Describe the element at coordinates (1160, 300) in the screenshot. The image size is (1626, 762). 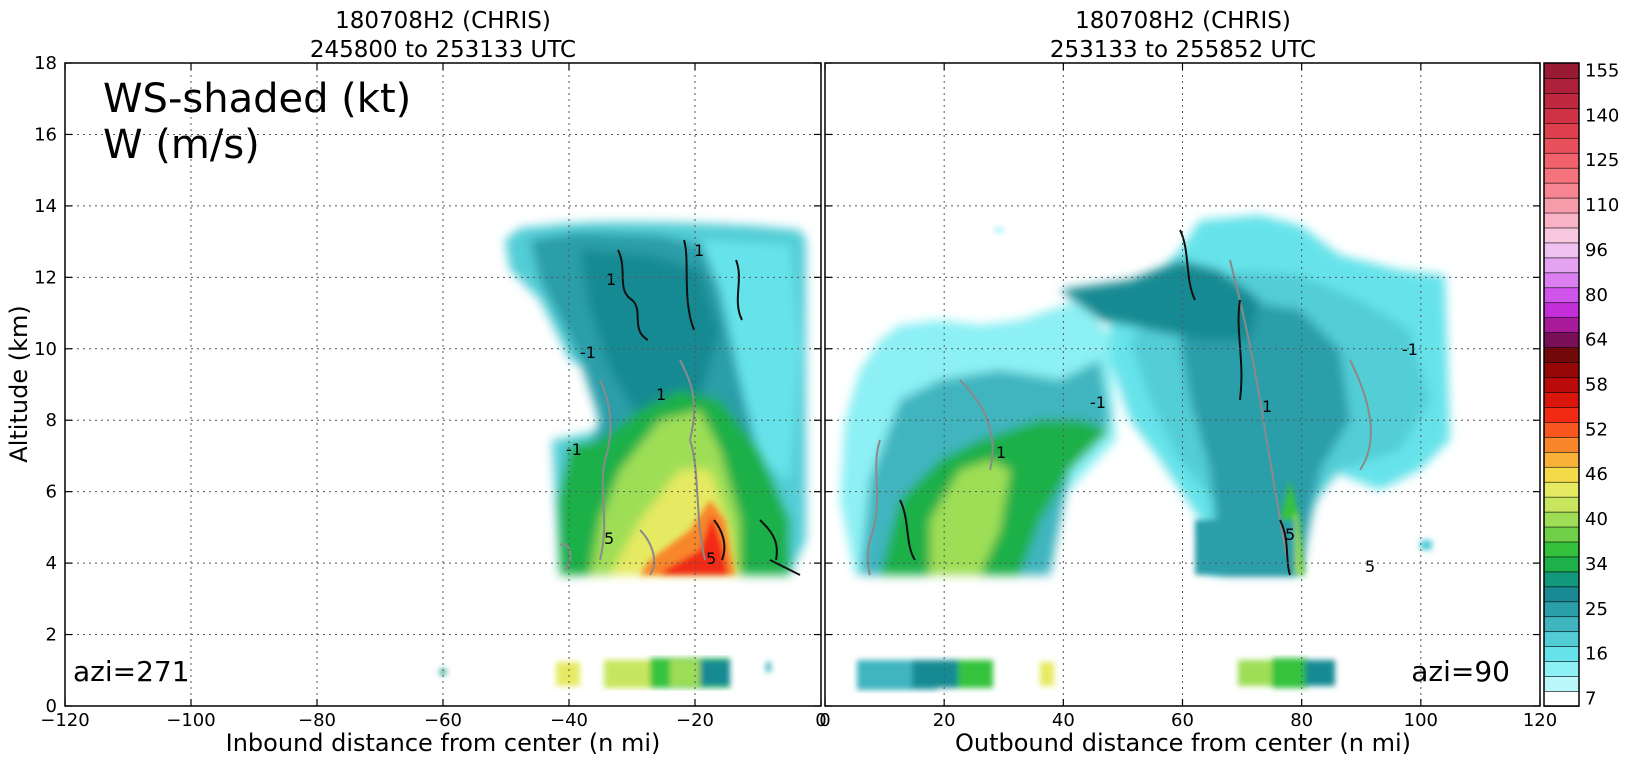
I see `right-region-top-right` at that location.